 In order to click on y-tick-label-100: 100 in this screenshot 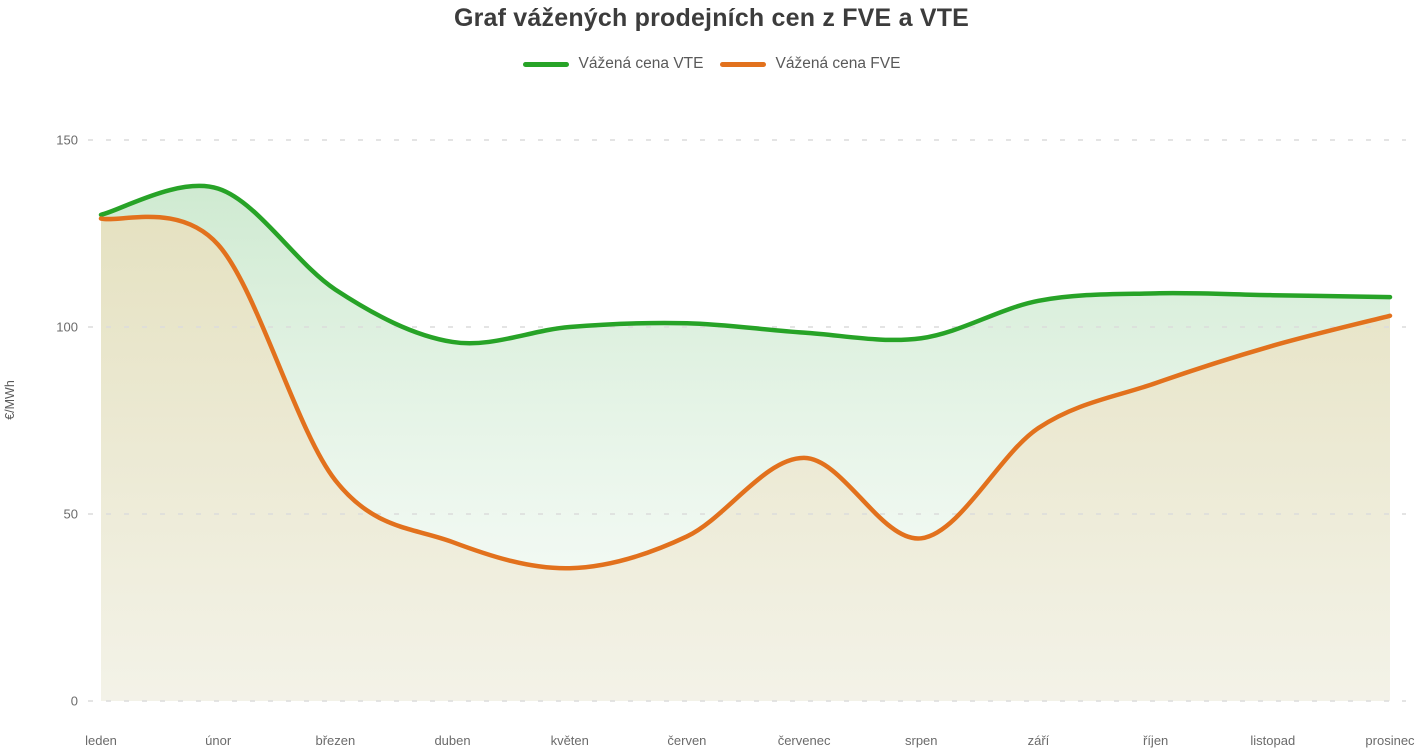, I will do `click(67, 327)`.